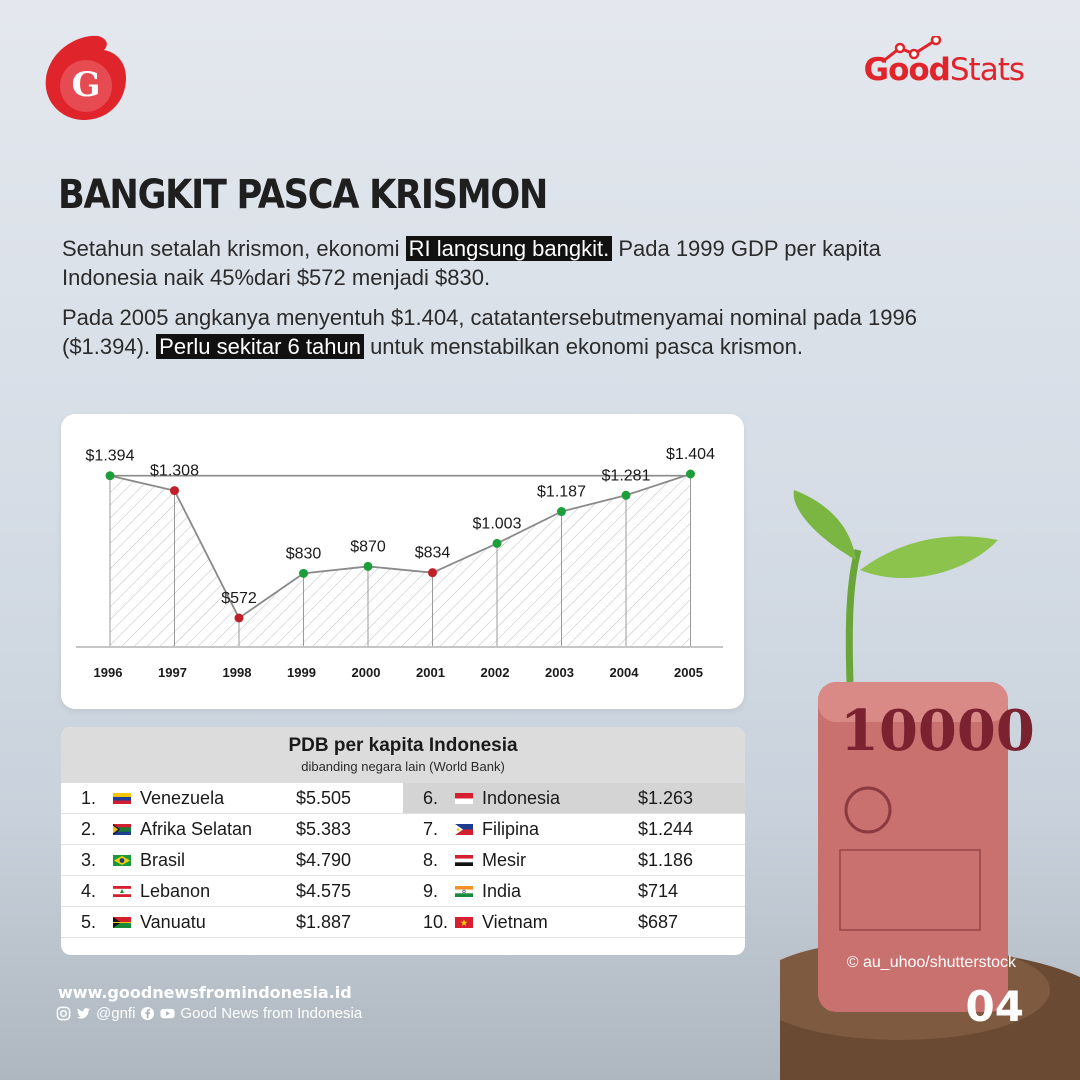 The width and height of the screenshot is (1080, 1080). I want to click on x-tick-label: 1997, so click(172, 672).